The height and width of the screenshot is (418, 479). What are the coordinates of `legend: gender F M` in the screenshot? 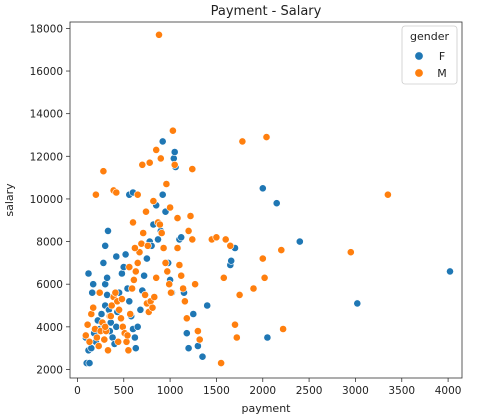 It's located at (429, 55).